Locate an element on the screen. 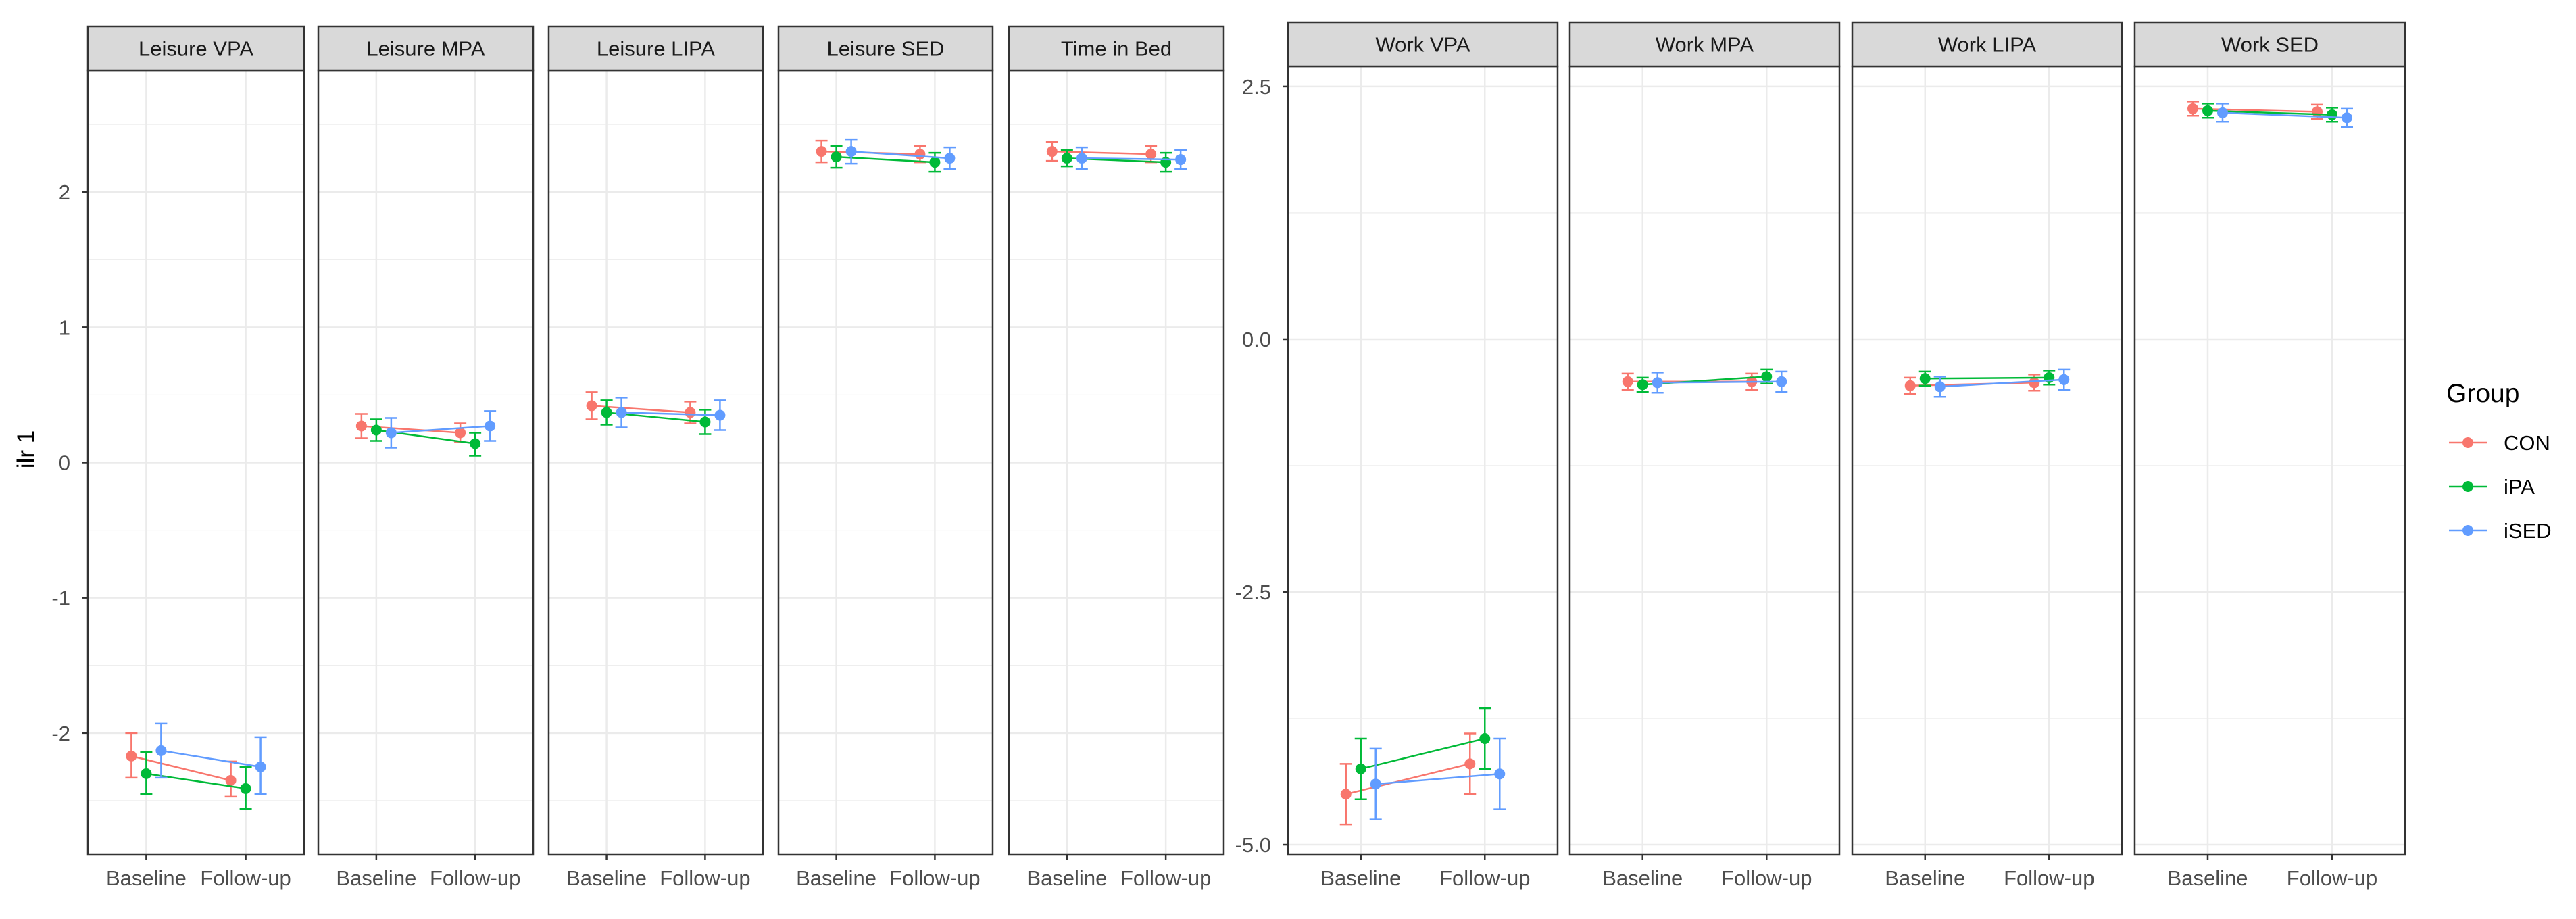 The height and width of the screenshot is (919, 2576). strip-title: Work LIPA is located at coordinates (1988, 45).